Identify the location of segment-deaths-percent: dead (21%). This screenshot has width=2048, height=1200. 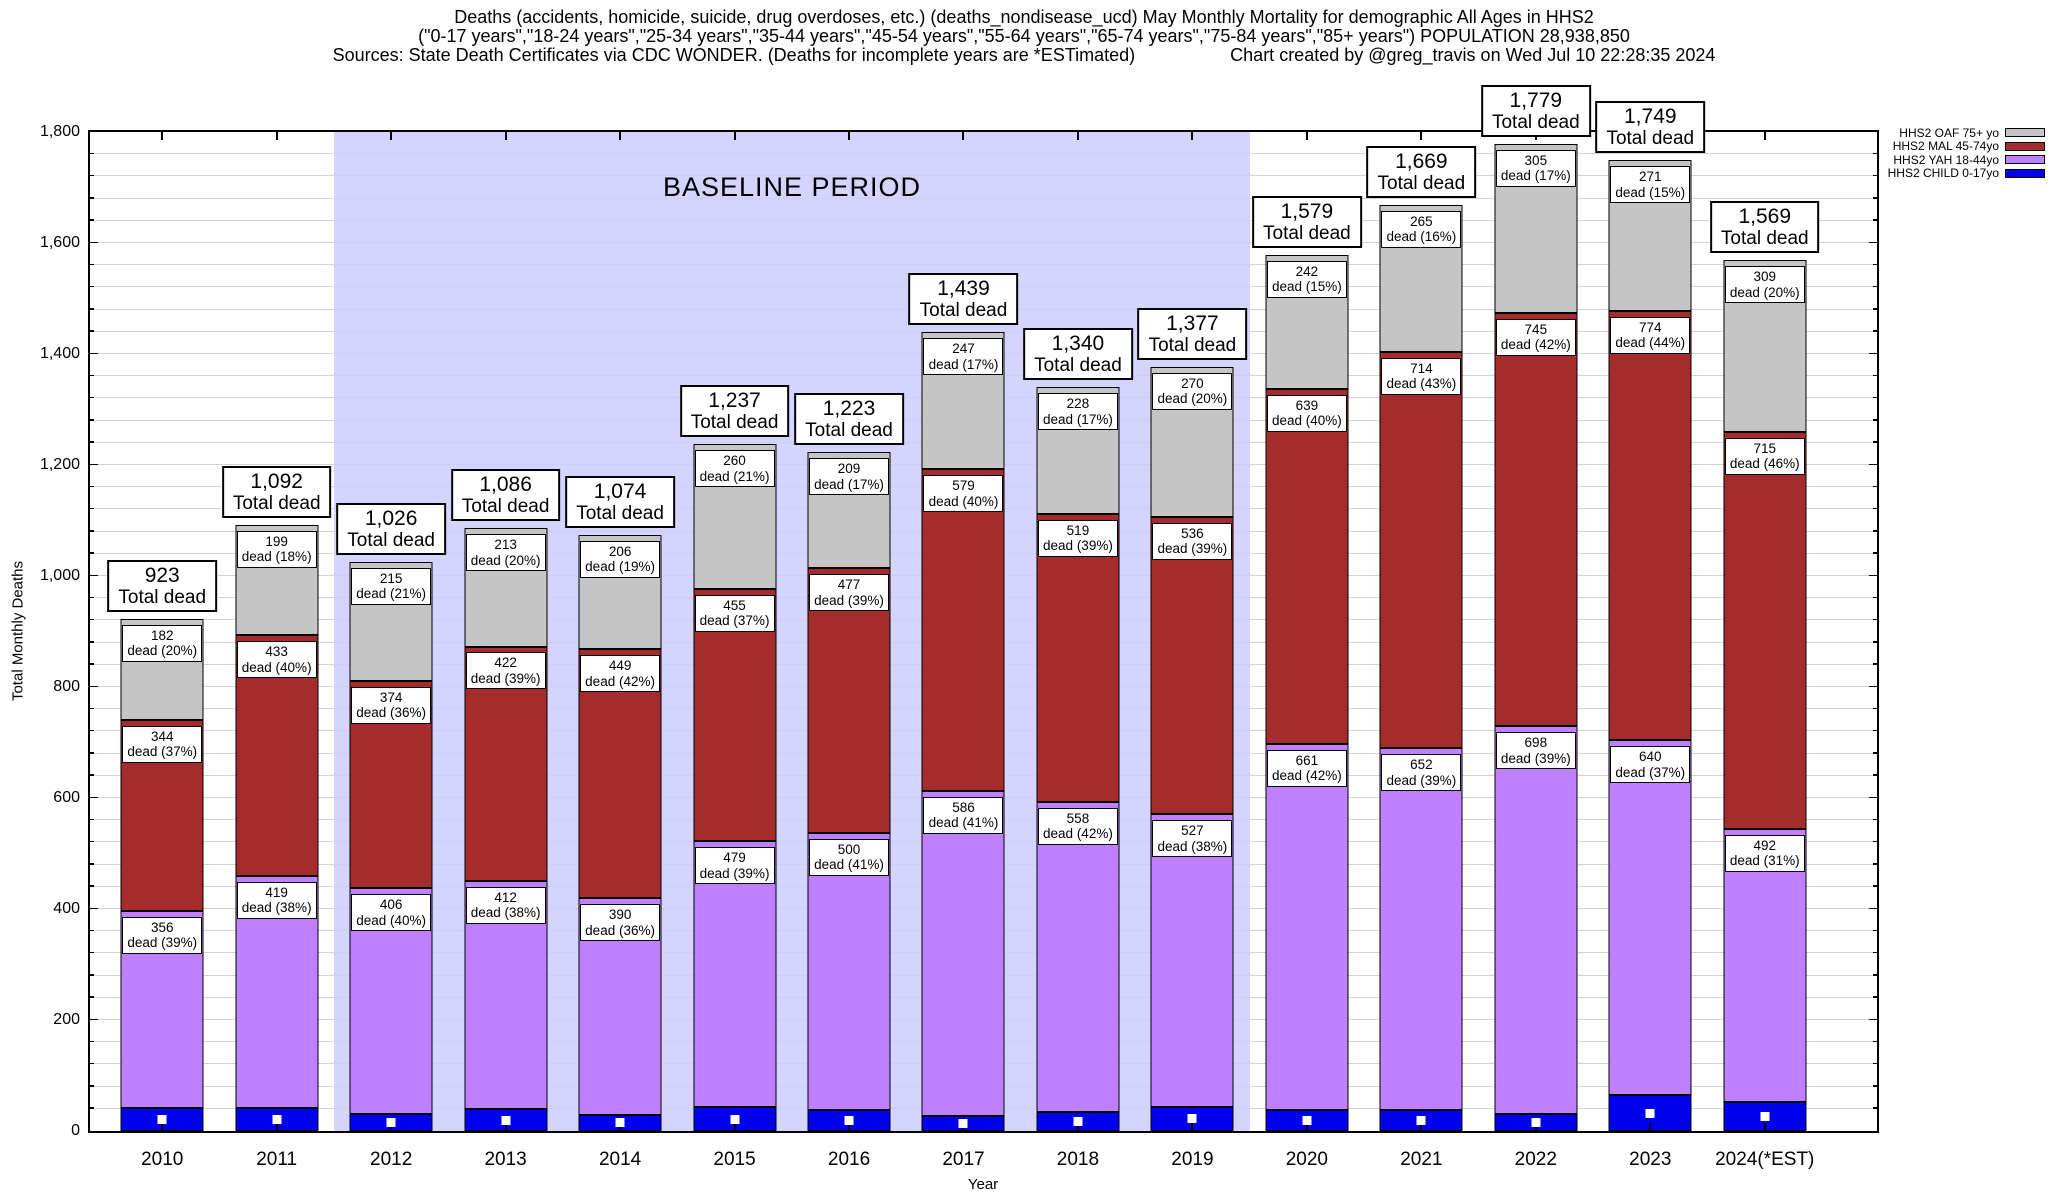
(391, 594).